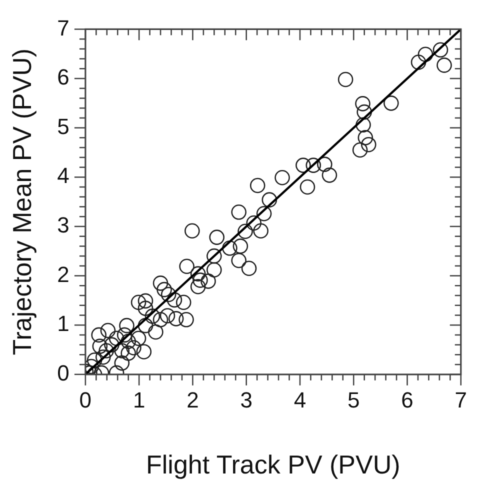  Describe the element at coordinates (139, 400) in the screenshot. I see `x-tick-label: 1` at that location.